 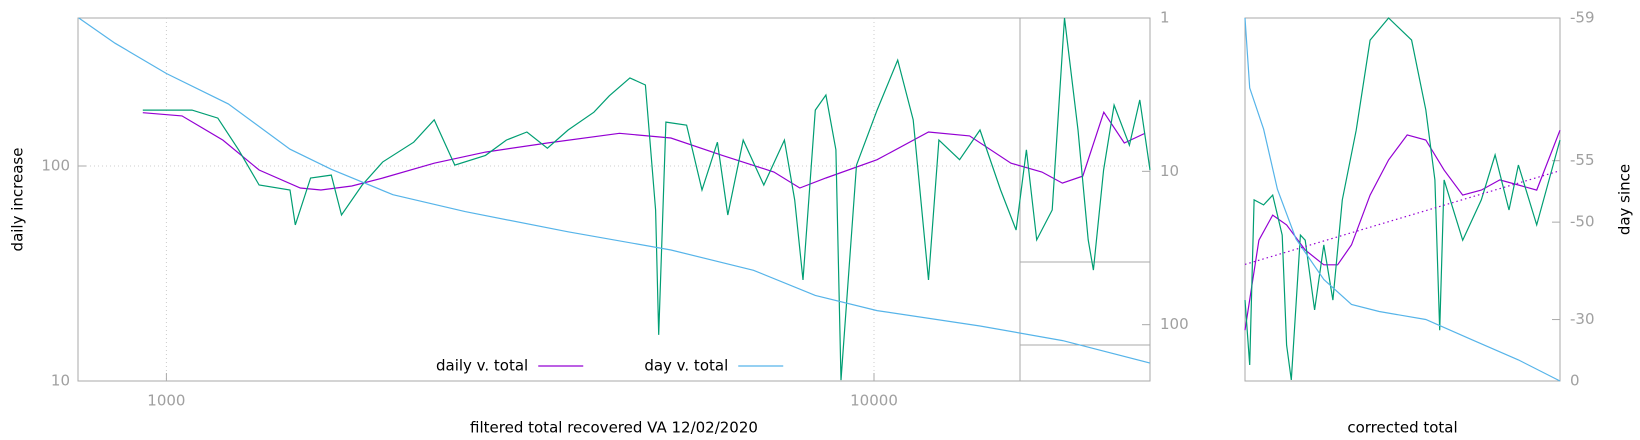 What do you see at coordinates (1165, 18) in the screenshot?
I see `y2-tick-label: 1` at bounding box center [1165, 18].